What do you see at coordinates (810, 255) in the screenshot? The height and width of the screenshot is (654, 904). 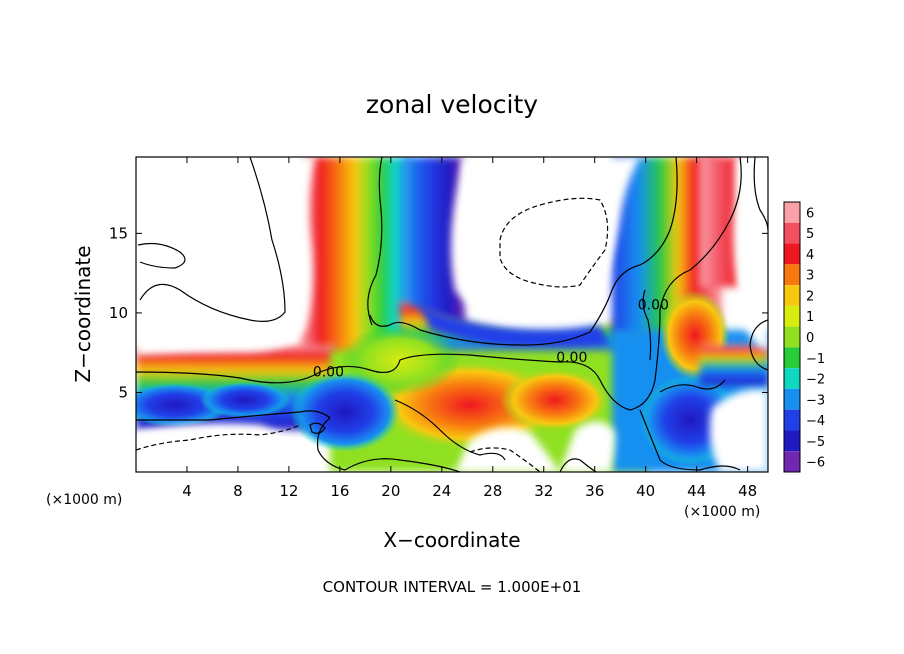 I see `colorbar-label: 4` at bounding box center [810, 255].